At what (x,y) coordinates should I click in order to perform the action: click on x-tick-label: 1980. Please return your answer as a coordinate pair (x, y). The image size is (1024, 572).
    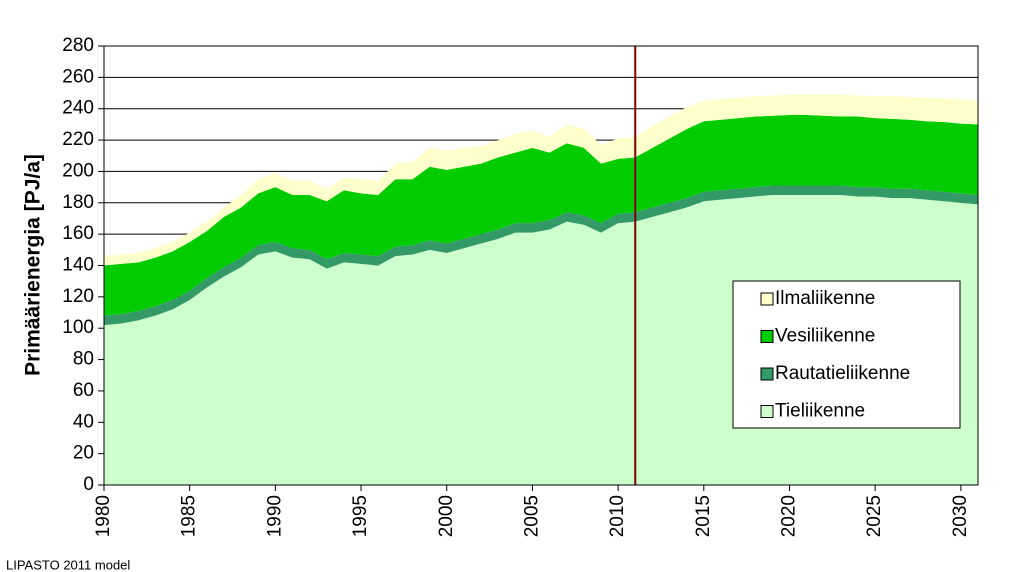
    Looking at the image, I should click on (103, 516).